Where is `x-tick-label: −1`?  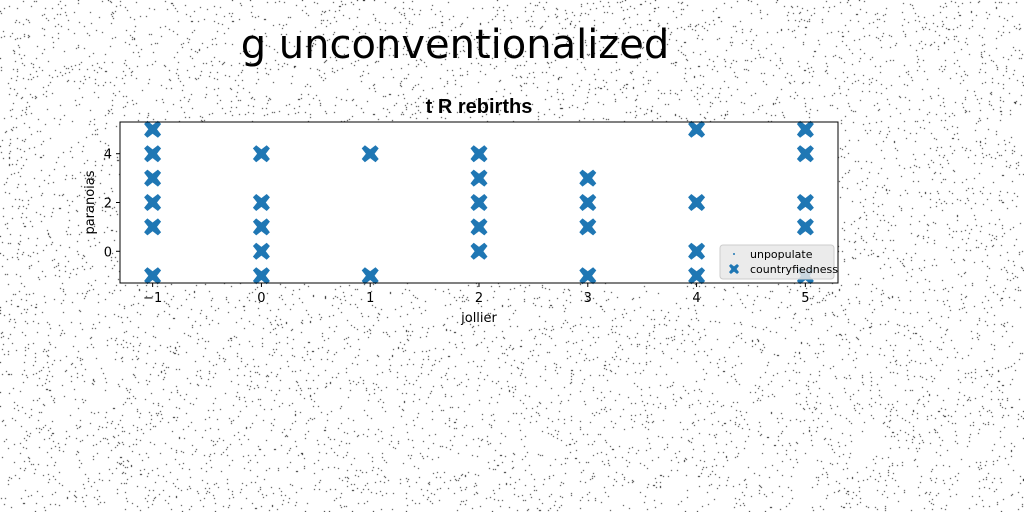 x-tick-label: −1 is located at coordinates (152, 298).